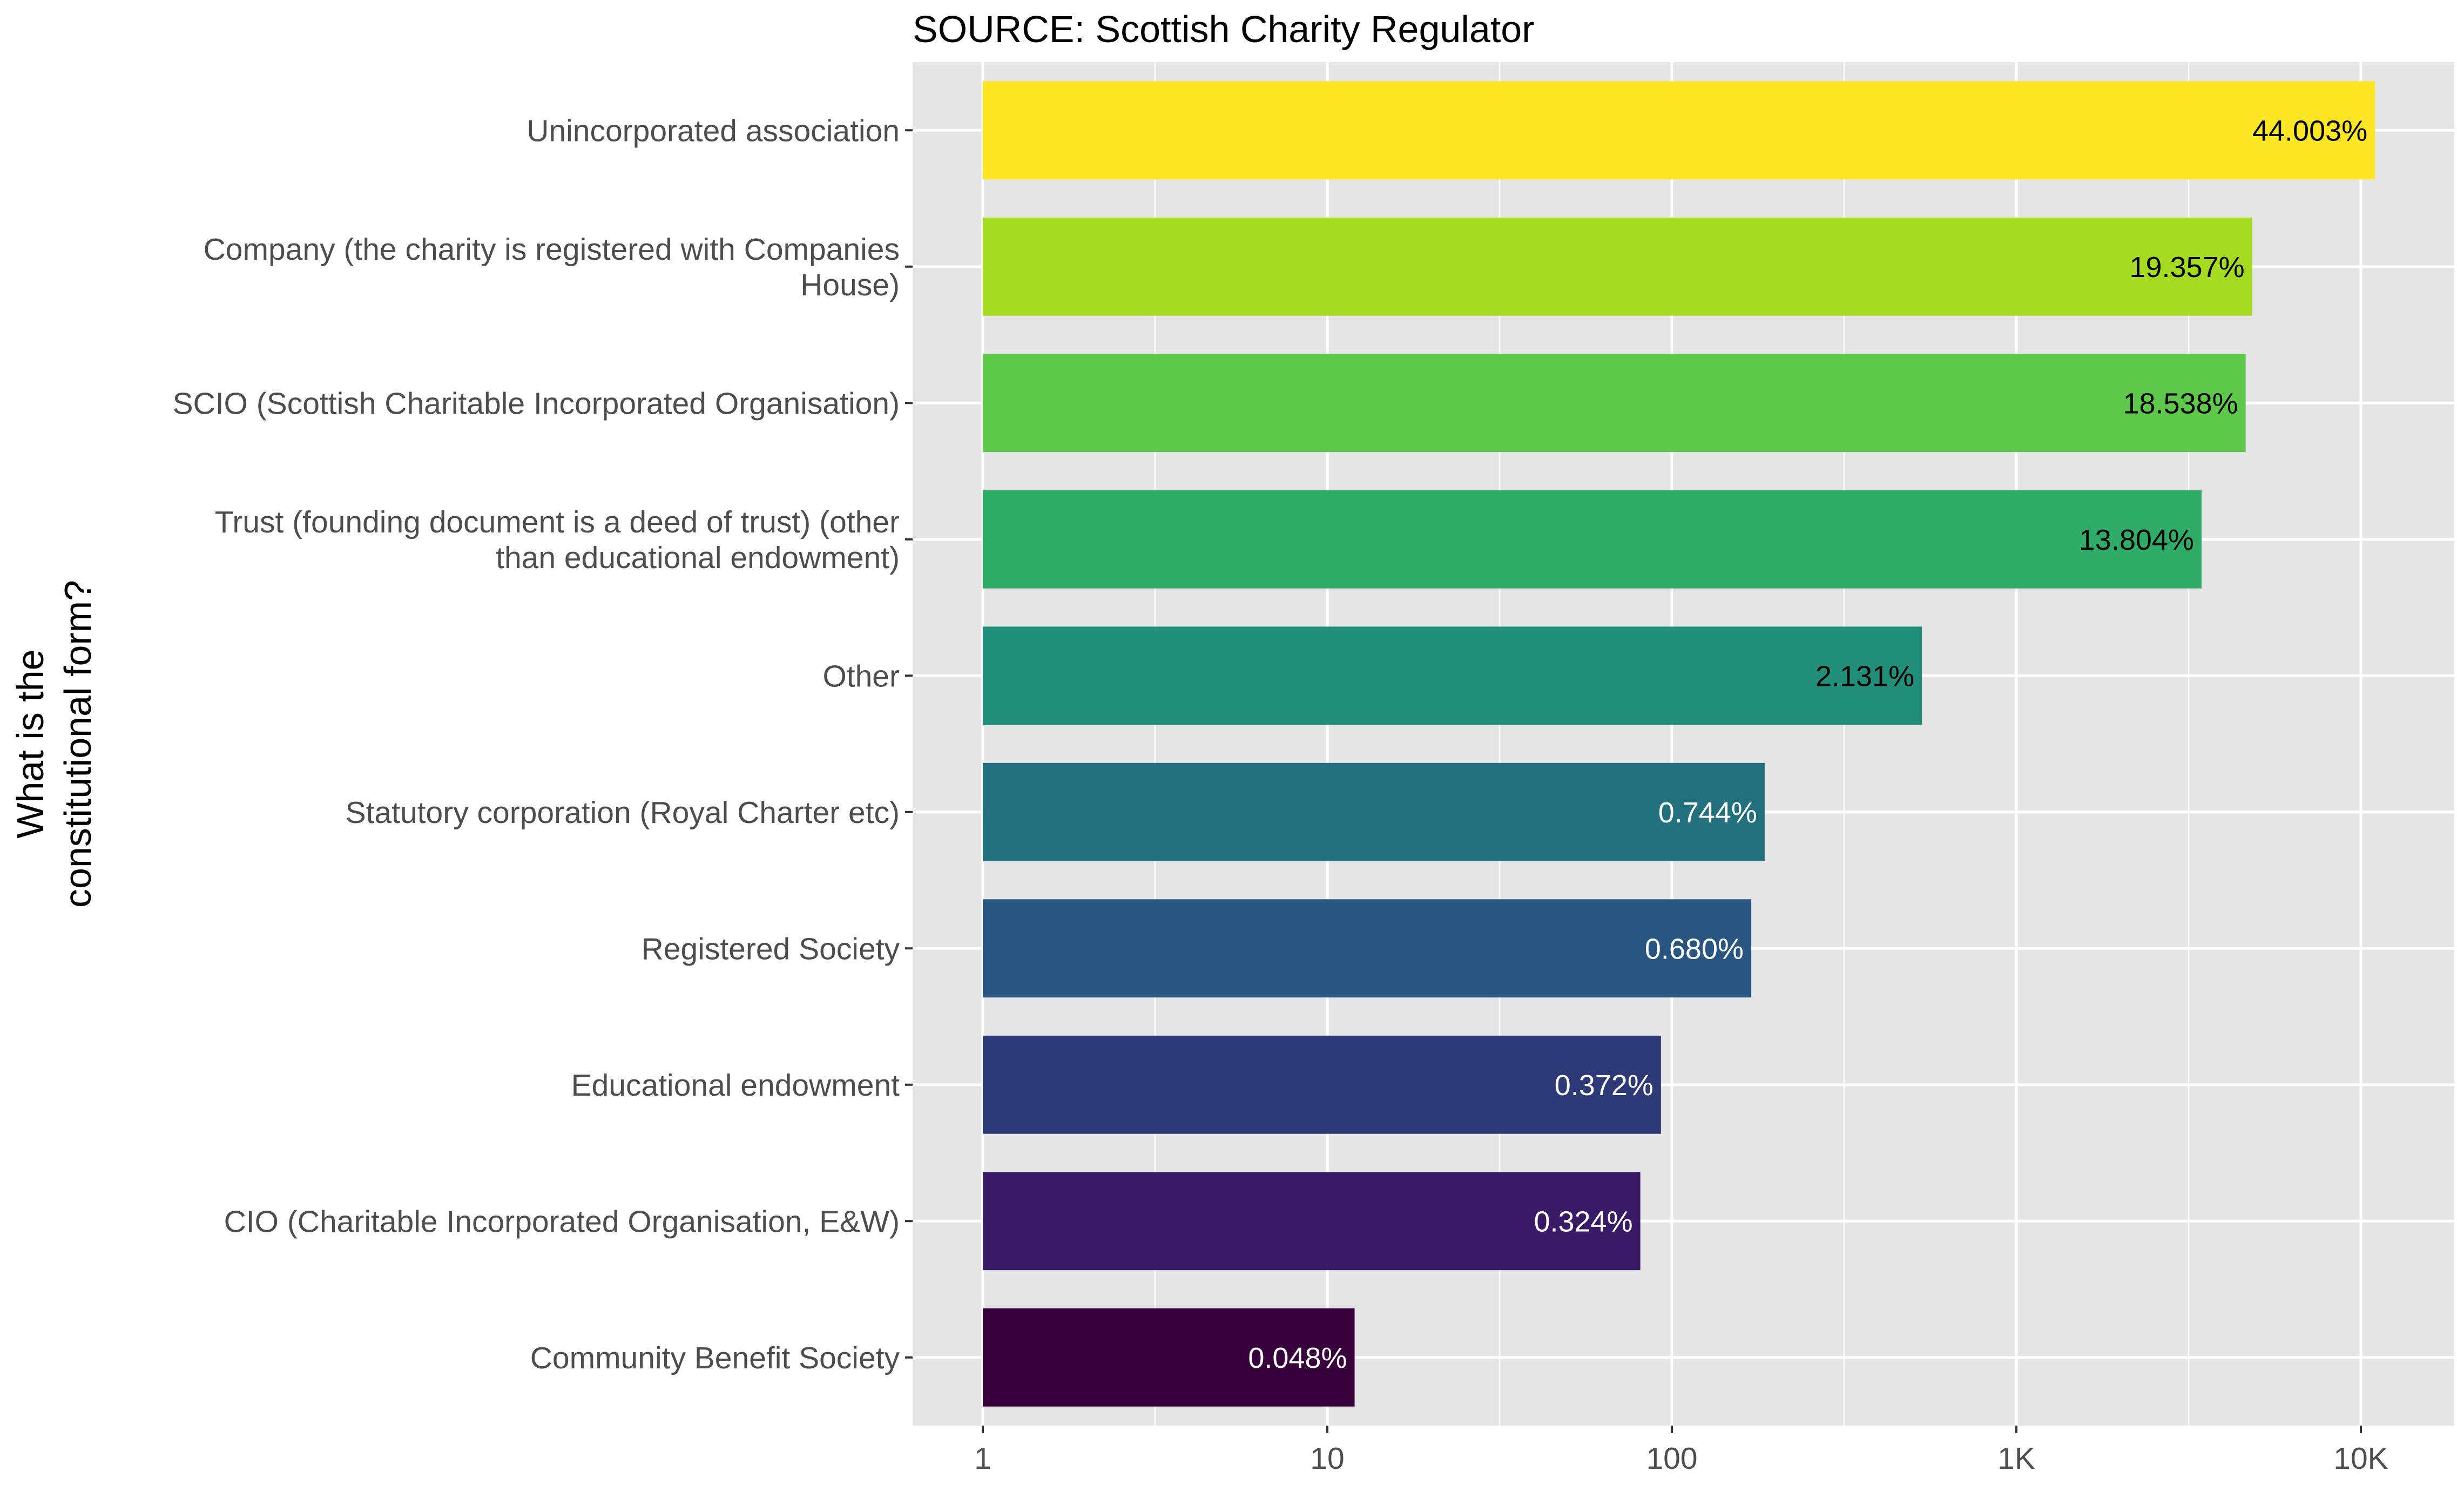 Image resolution: width=2457 pixels, height=1512 pixels. Describe the element at coordinates (2136, 540) in the screenshot. I see `bar-value-label: 13.804%` at that location.